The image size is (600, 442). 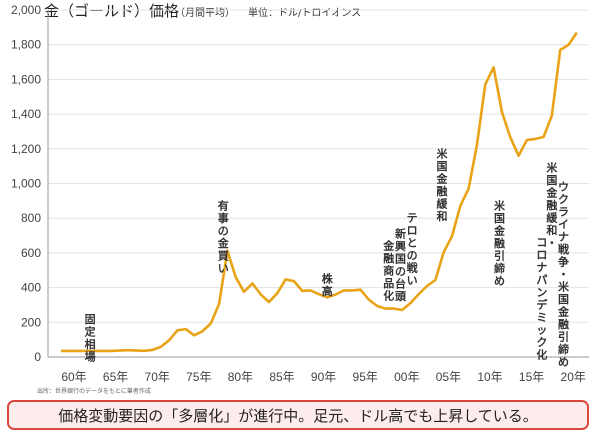 What do you see at coordinates (489, 377) in the screenshot?
I see `x-tick-label: 10年` at bounding box center [489, 377].